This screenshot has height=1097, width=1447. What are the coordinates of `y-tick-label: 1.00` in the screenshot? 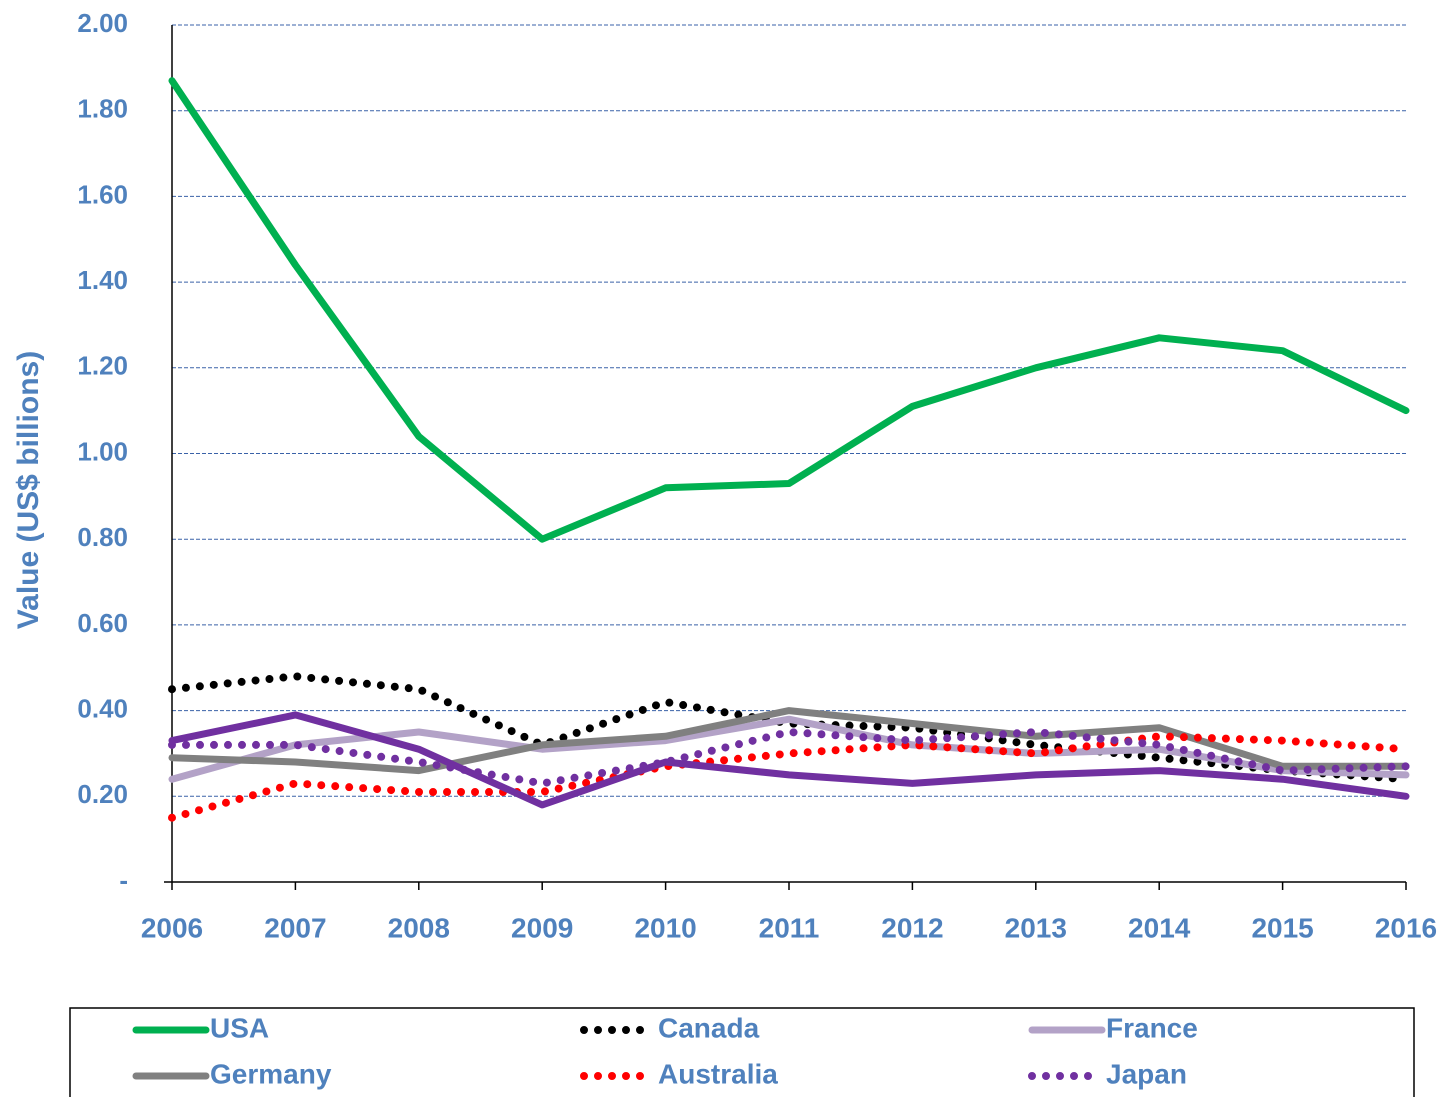 It's located at (102, 451).